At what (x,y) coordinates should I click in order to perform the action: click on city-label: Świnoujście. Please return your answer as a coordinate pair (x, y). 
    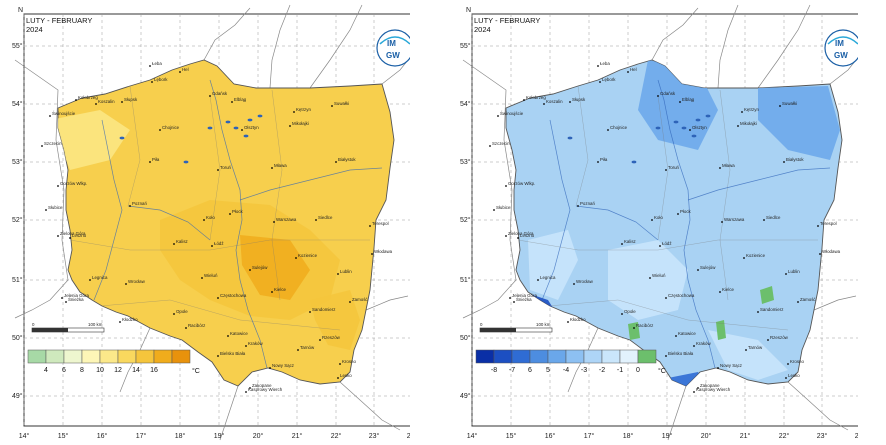
    Looking at the image, I should click on (64, 113).